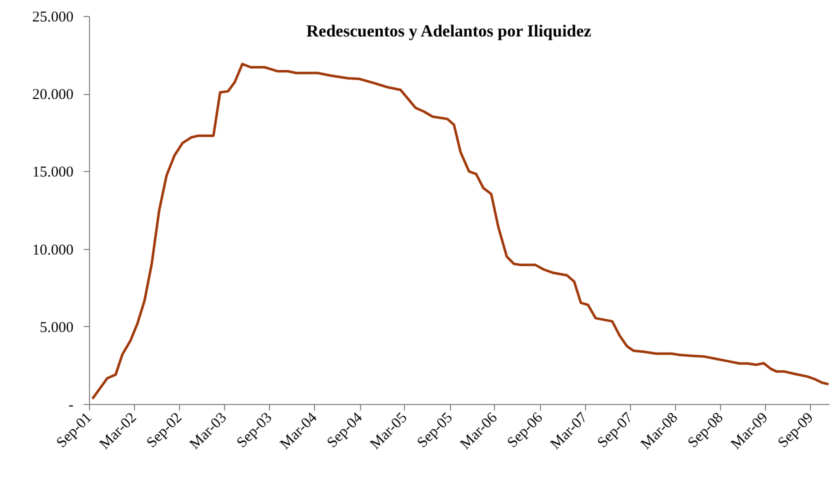  What do you see at coordinates (449, 31) in the screenshot?
I see `chart-title: Redescuentos y Adelantos por Iliquidez` at bounding box center [449, 31].